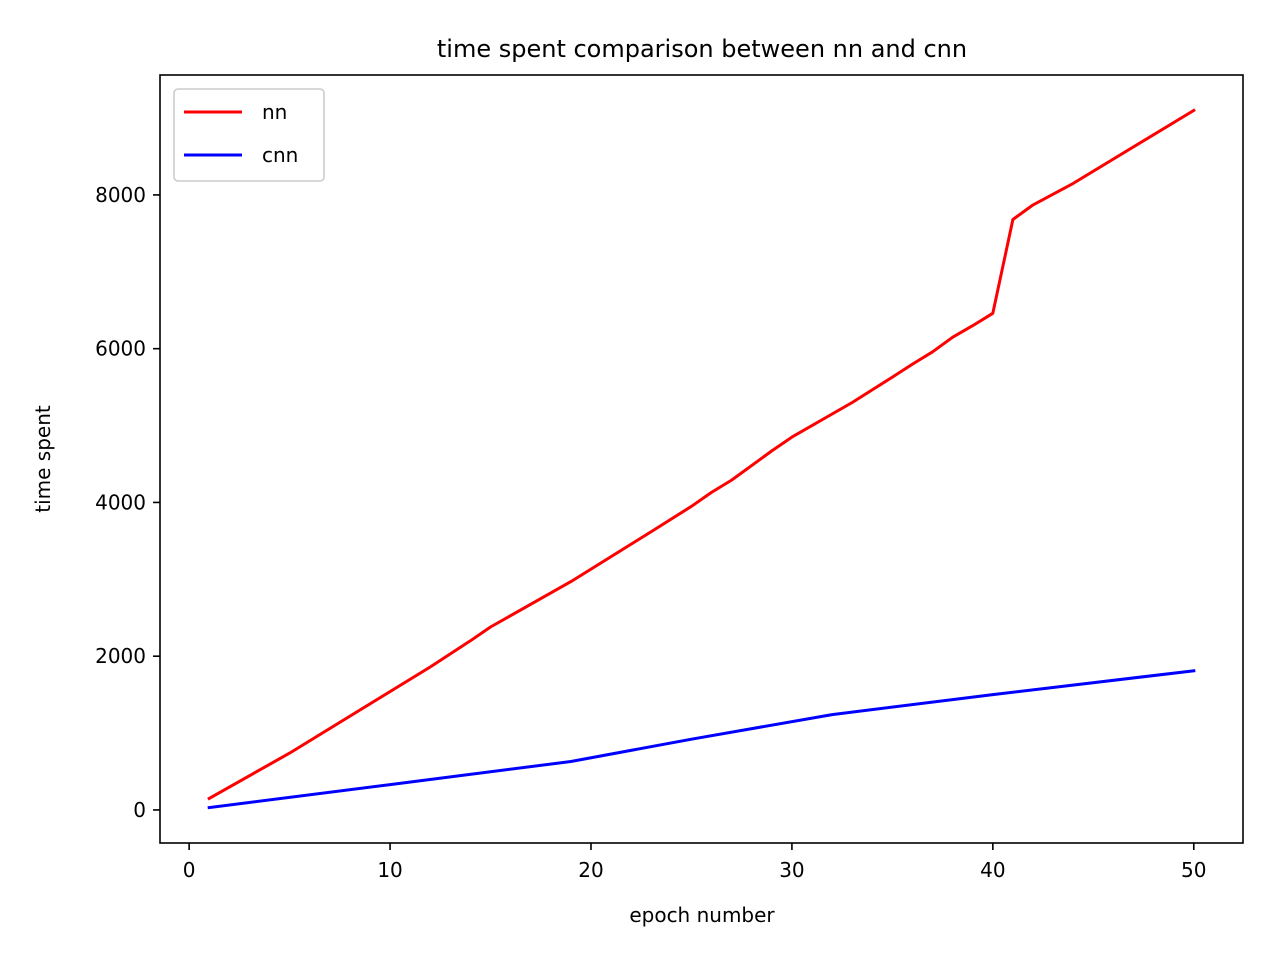  Describe the element at coordinates (120, 349) in the screenshot. I see `y-tick-label: 6000` at that location.